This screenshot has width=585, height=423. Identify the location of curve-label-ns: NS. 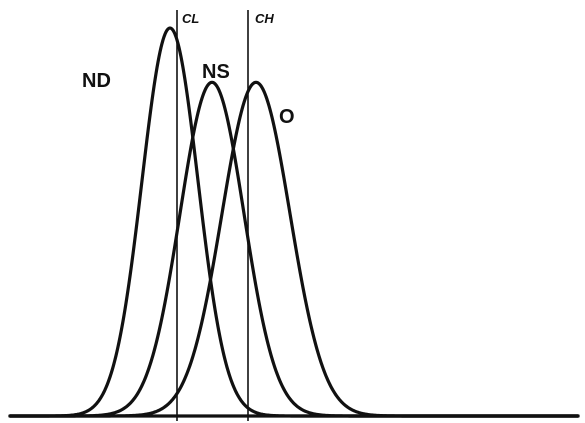
(216, 72).